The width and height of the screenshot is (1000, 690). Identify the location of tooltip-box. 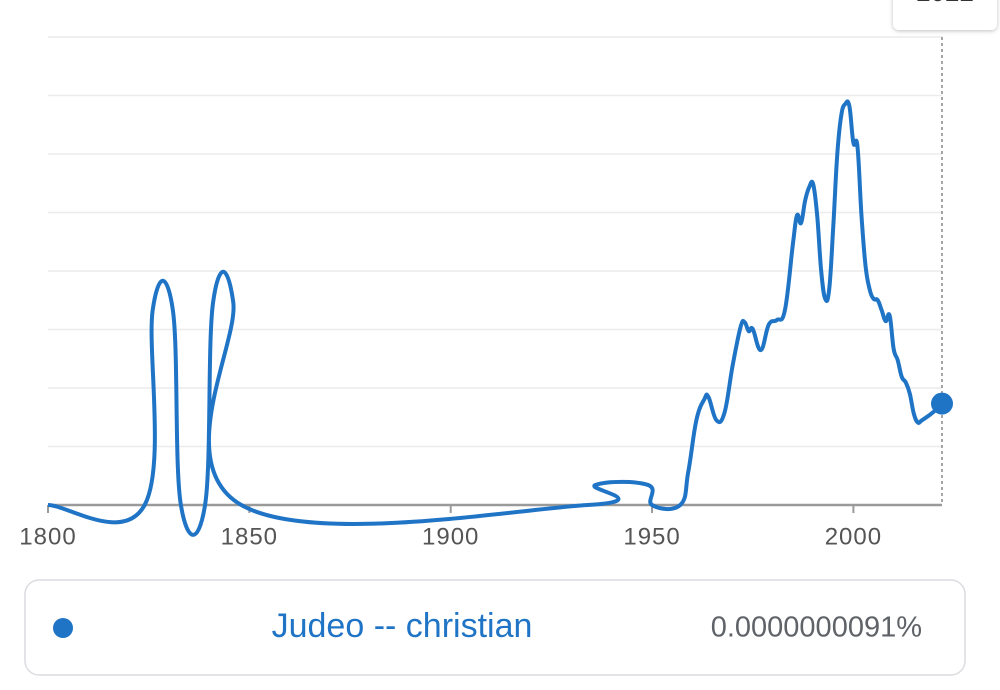
(945, 15).